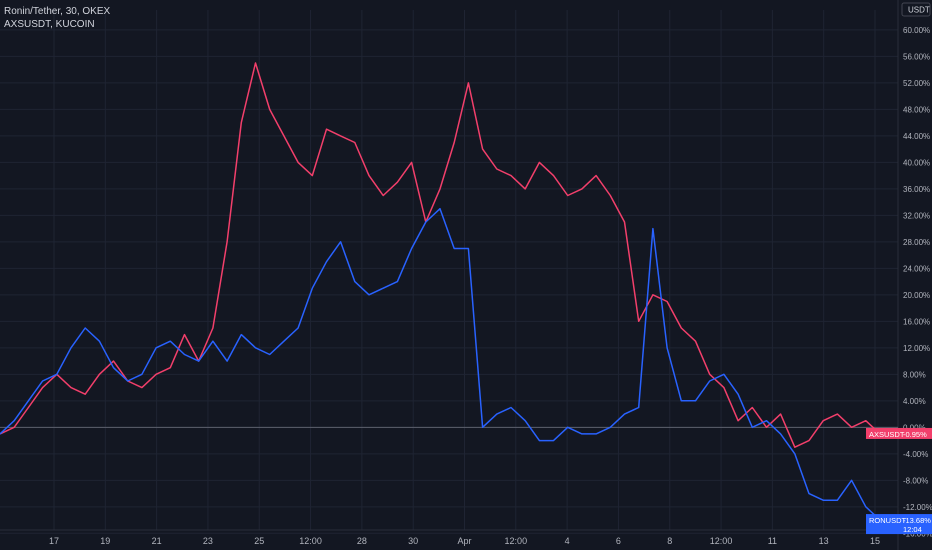 Image resolution: width=932 pixels, height=550 pixels. I want to click on series-label-value-axsusdt: -0.95%, so click(915, 434).